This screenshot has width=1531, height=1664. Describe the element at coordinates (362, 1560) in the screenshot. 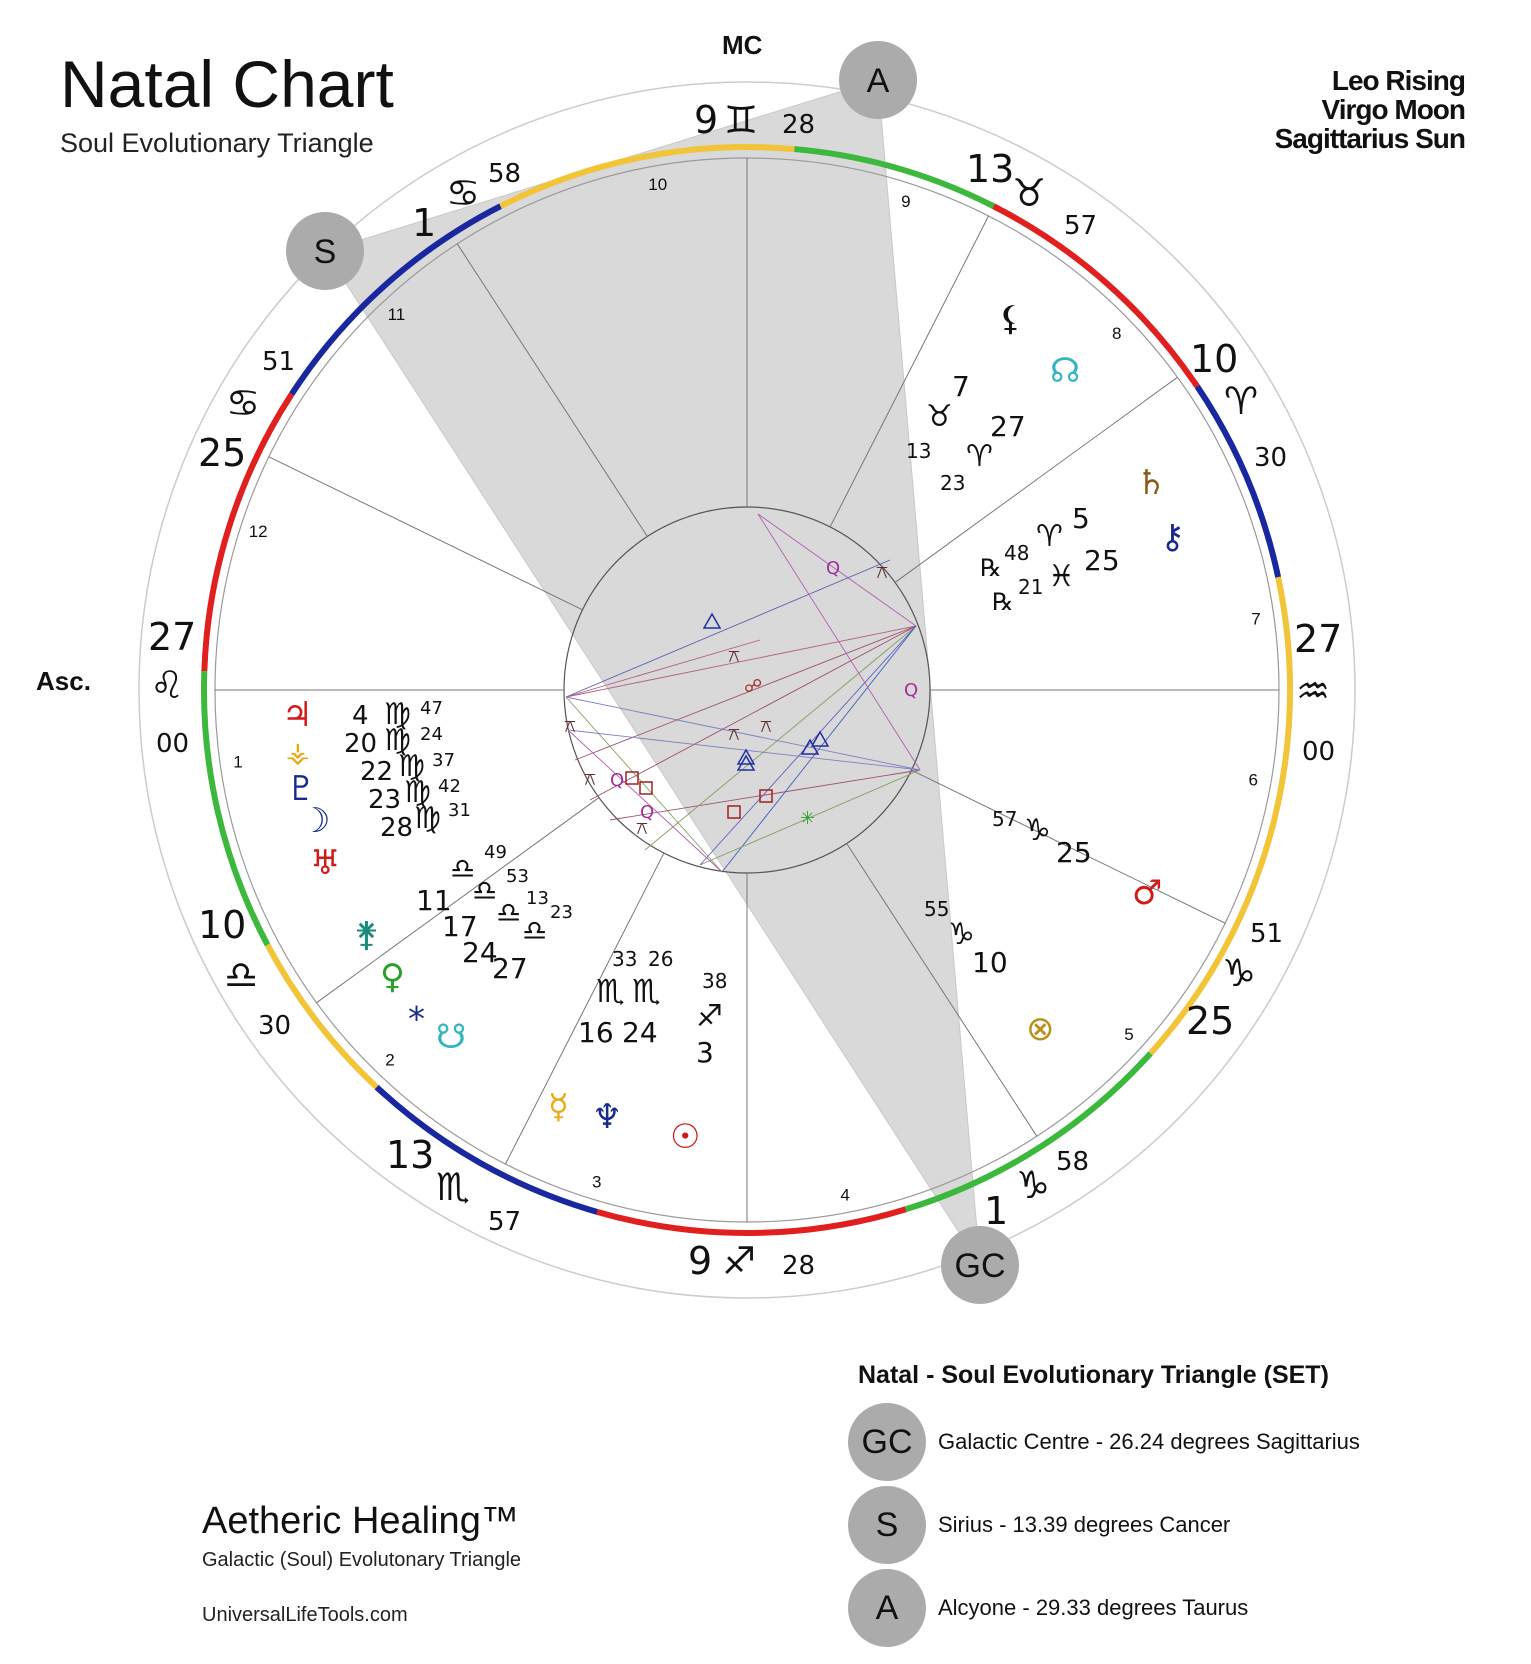

I see `brand-tagline: Galactic (Soul) Evolutonary Triangle` at that location.